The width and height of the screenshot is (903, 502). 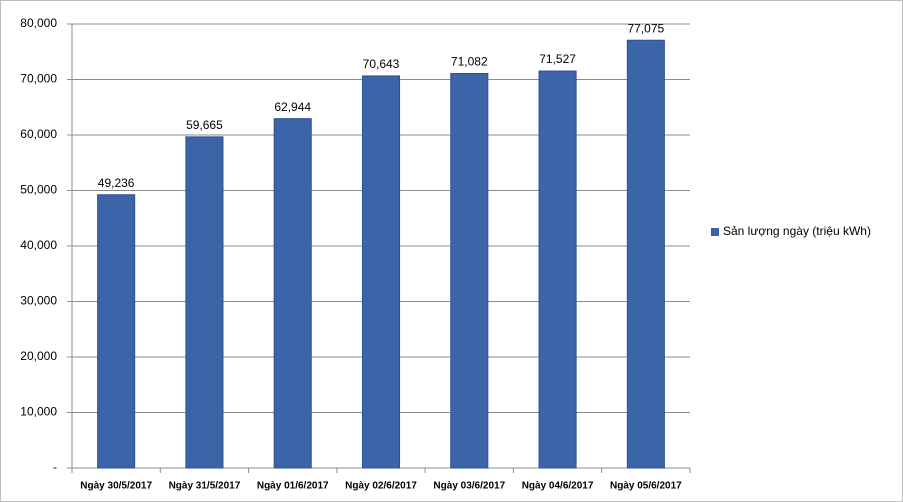 I want to click on x-tick-label: Ngày 30/5/2017, so click(x=116, y=486).